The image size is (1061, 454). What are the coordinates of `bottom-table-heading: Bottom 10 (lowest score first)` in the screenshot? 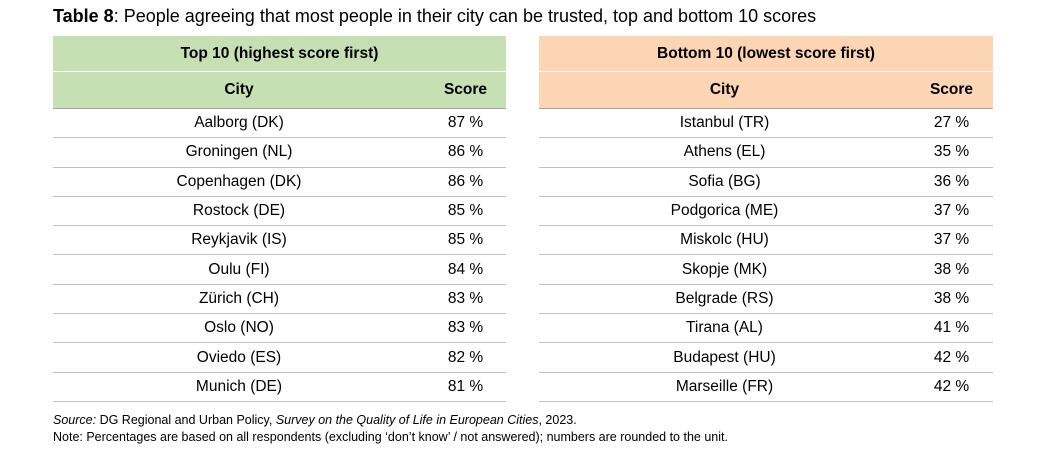 It's located at (766, 54).